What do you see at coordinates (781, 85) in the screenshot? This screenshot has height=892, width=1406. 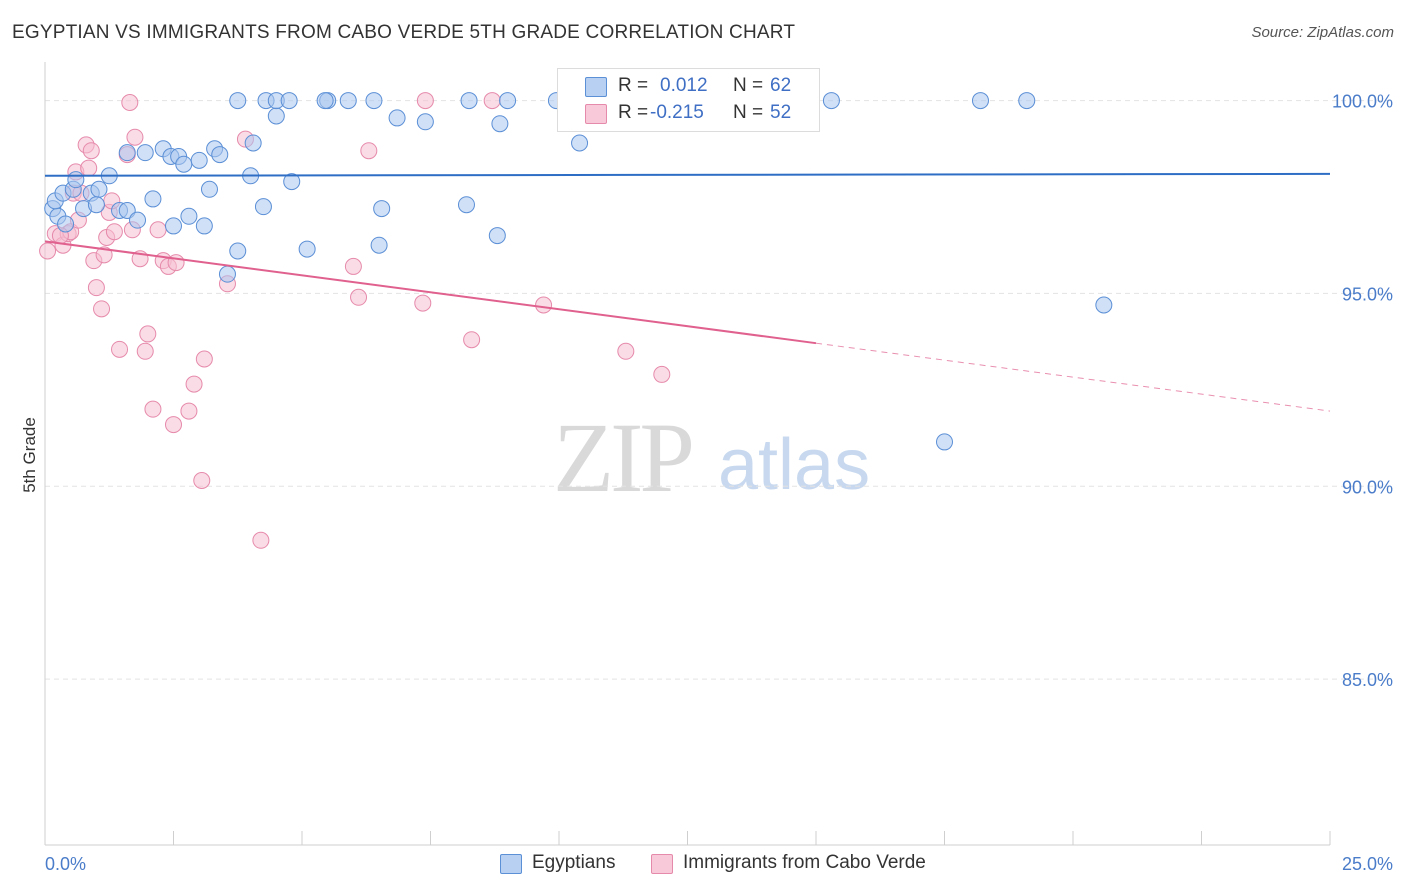 I see `legend-n-value: 62` at bounding box center [781, 85].